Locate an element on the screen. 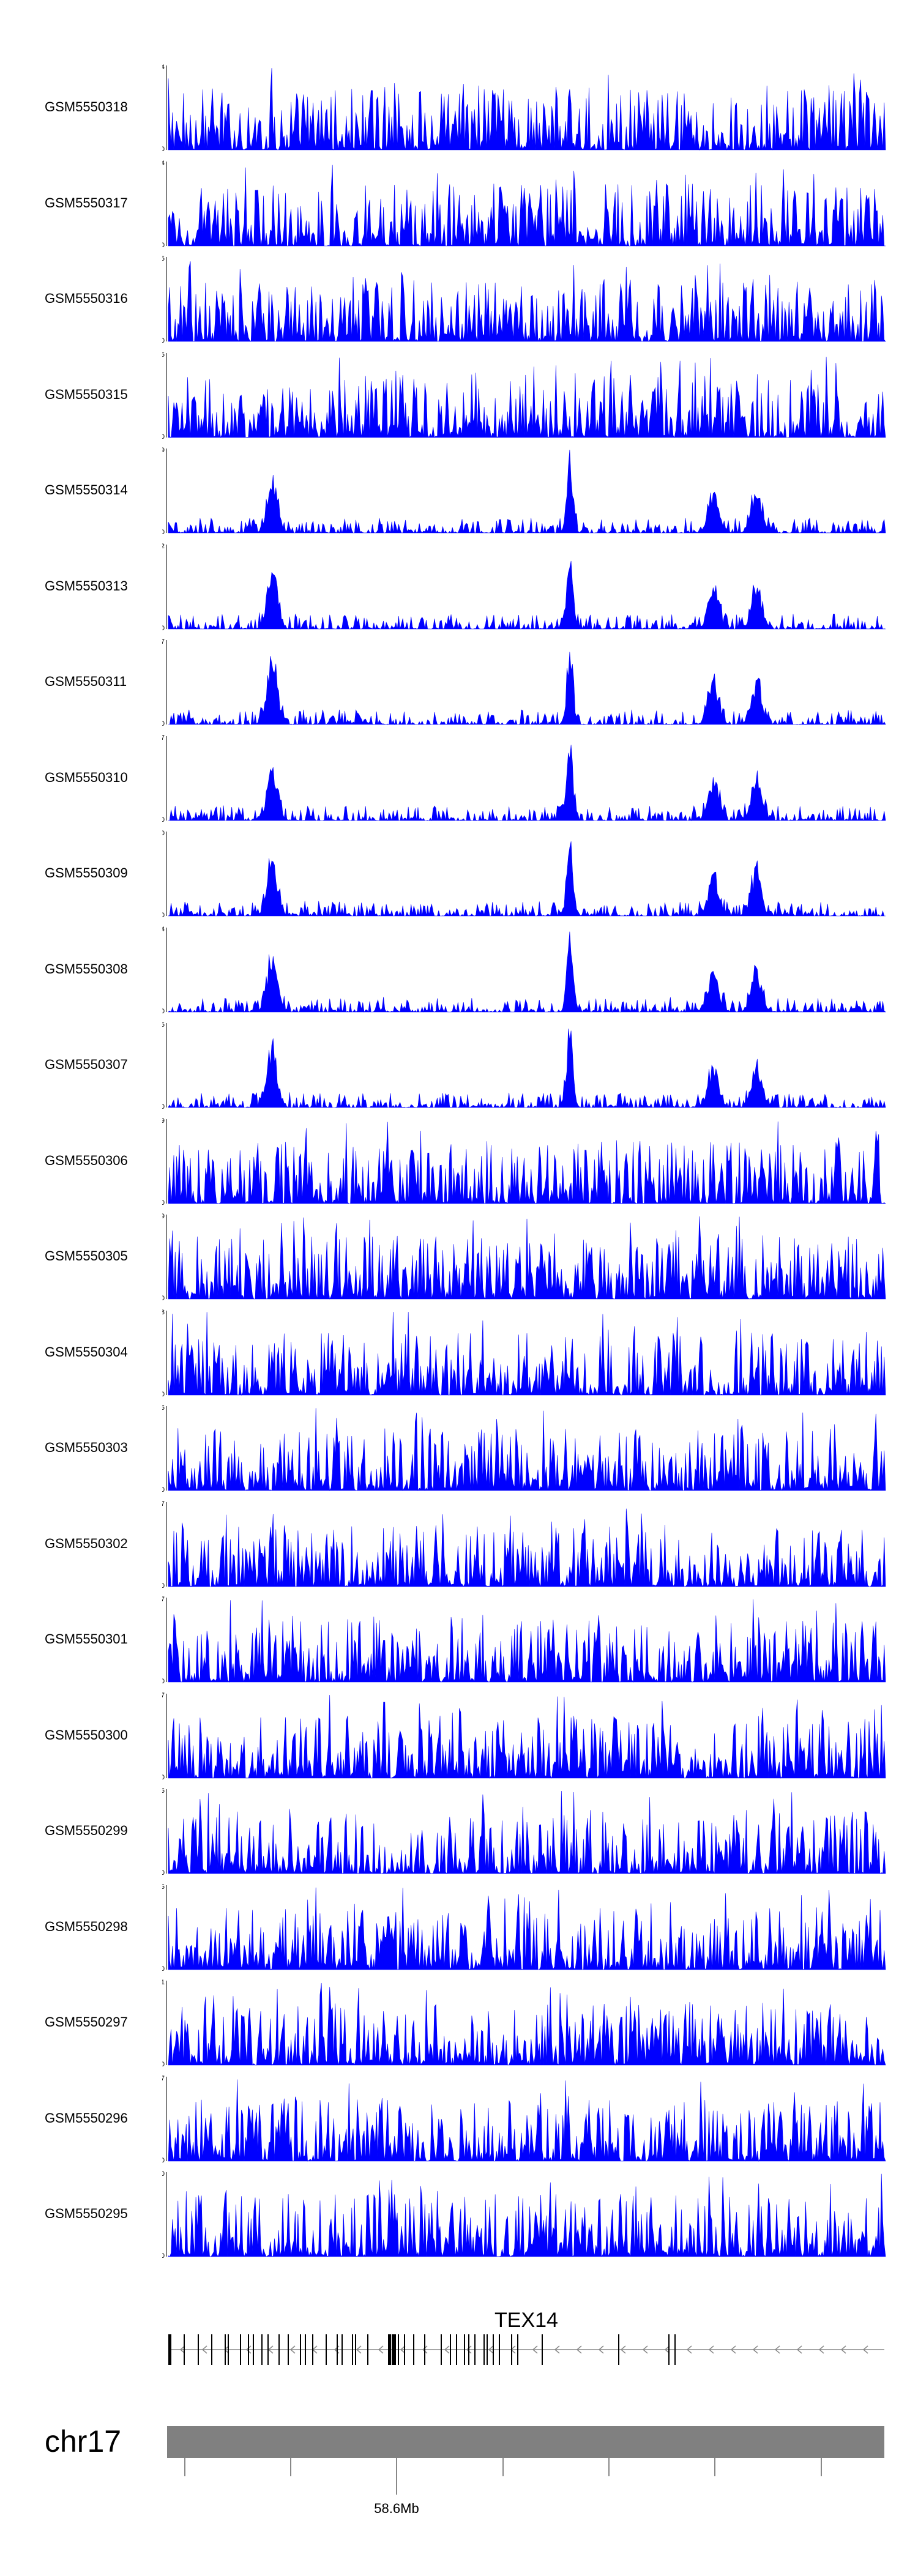 The image size is (918, 2576). track-plot: 20 0 is located at coordinates (524, 875).